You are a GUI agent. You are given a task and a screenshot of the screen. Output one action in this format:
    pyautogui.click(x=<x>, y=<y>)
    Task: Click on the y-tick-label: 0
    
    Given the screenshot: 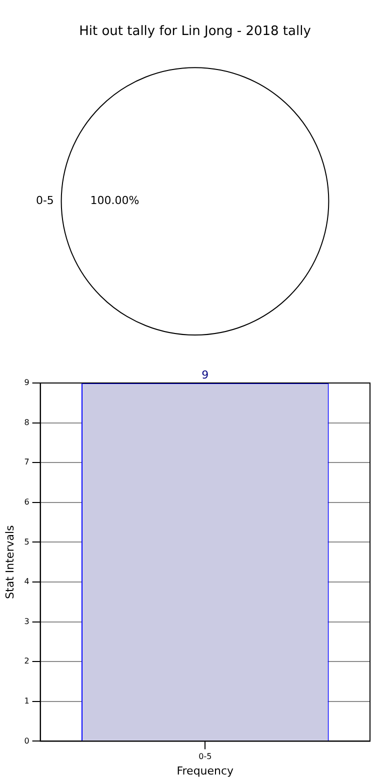 What is the action you would take?
    pyautogui.click(x=27, y=741)
    